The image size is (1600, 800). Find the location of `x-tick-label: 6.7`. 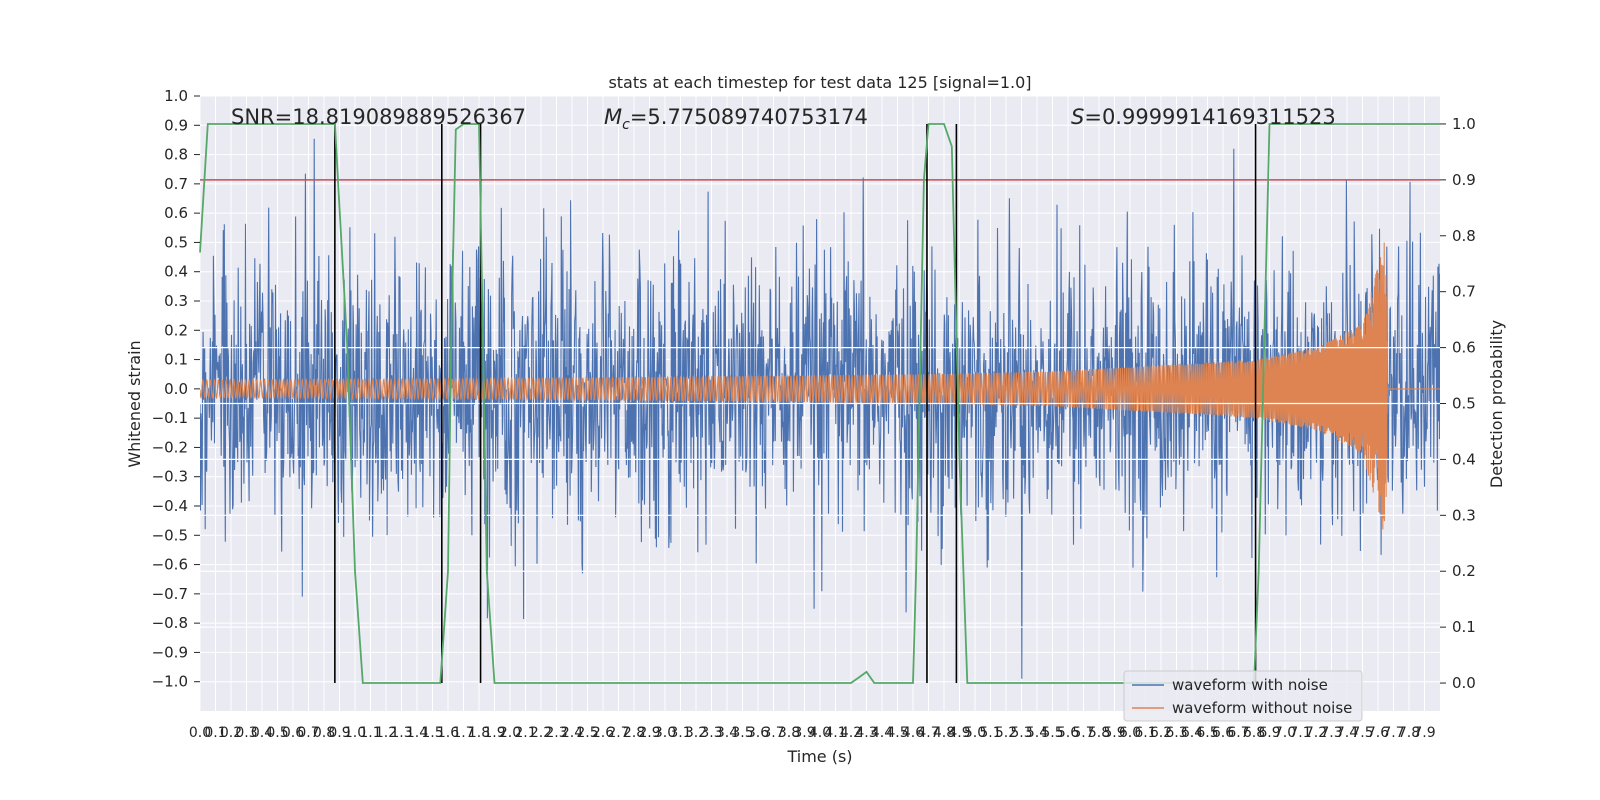

x-tick-label: 6.7 is located at coordinates (1238, 733).